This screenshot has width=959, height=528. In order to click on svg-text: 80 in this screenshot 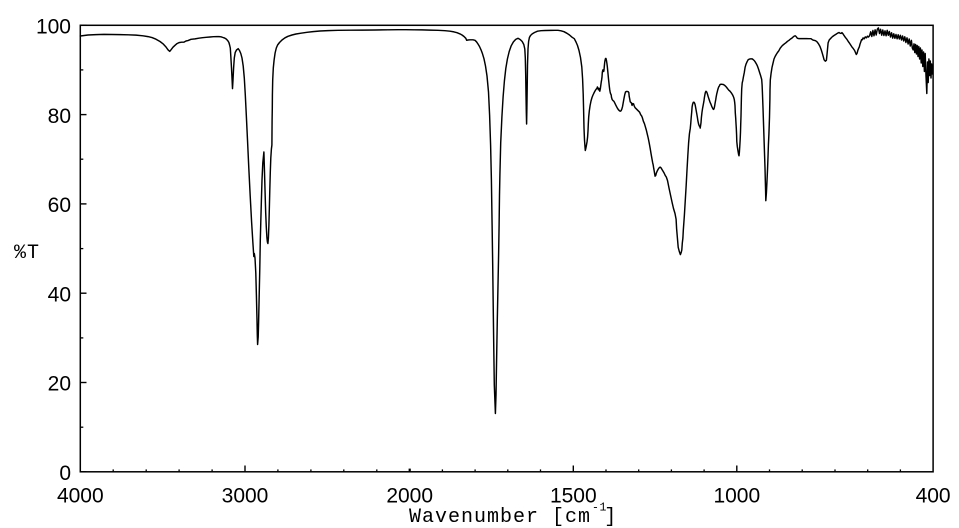, I will do `click(59, 116)`.